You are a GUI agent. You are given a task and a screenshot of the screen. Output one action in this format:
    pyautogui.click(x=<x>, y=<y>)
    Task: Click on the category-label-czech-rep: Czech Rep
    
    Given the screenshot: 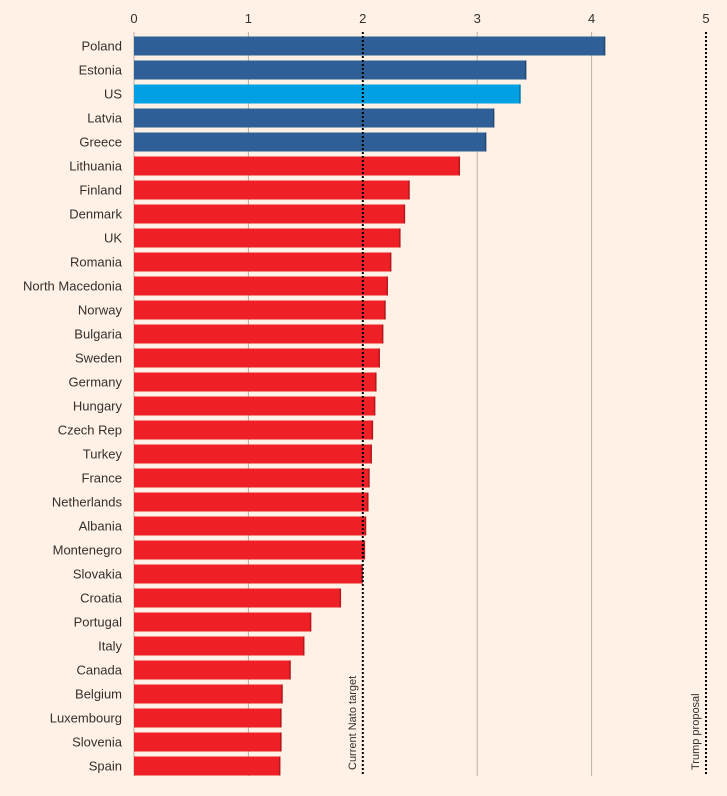 What is the action you would take?
    pyautogui.click(x=90, y=430)
    